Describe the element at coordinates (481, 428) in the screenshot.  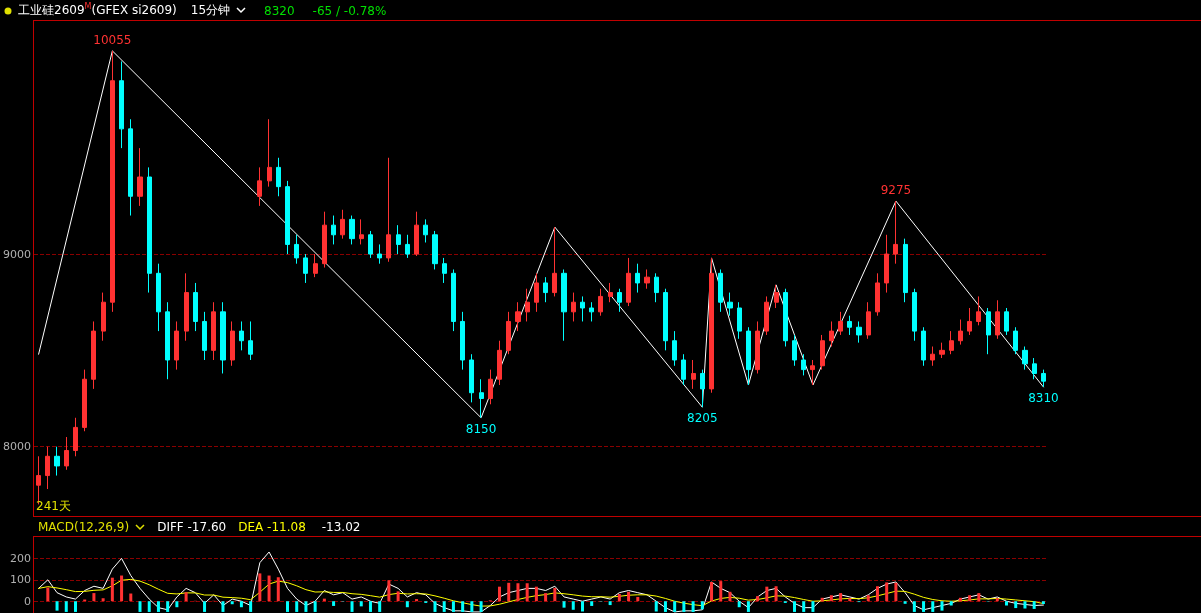
I see `data-label: 8150` at that location.